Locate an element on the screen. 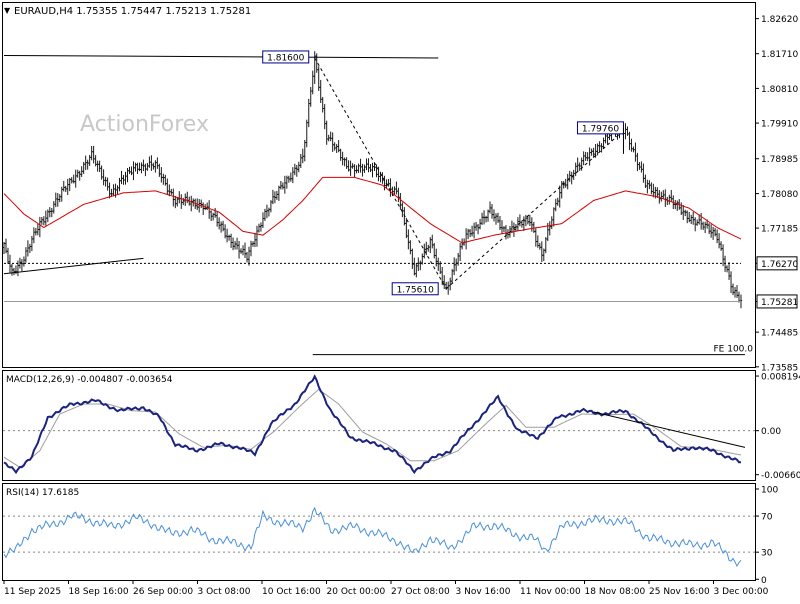 The width and height of the screenshot is (800, 604). price-axis-label: 1.74485 is located at coordinates (779, 334).